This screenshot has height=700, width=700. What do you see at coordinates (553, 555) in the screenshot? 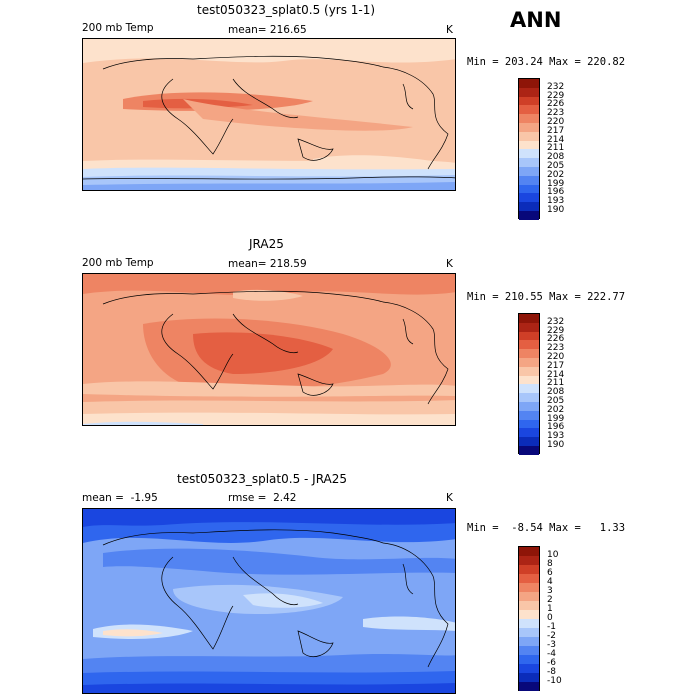
I see `colorbar-level-label: 10` at bounding box center [553, 555].